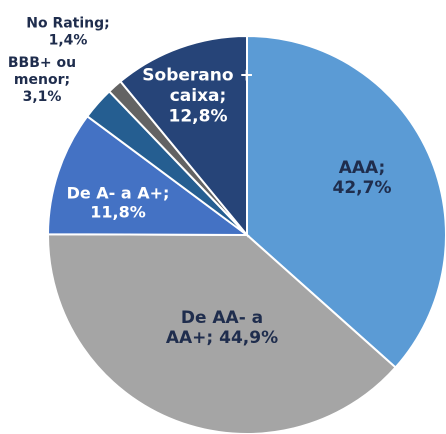  I want to click on label-line: 42,7%, so click(362, 188).